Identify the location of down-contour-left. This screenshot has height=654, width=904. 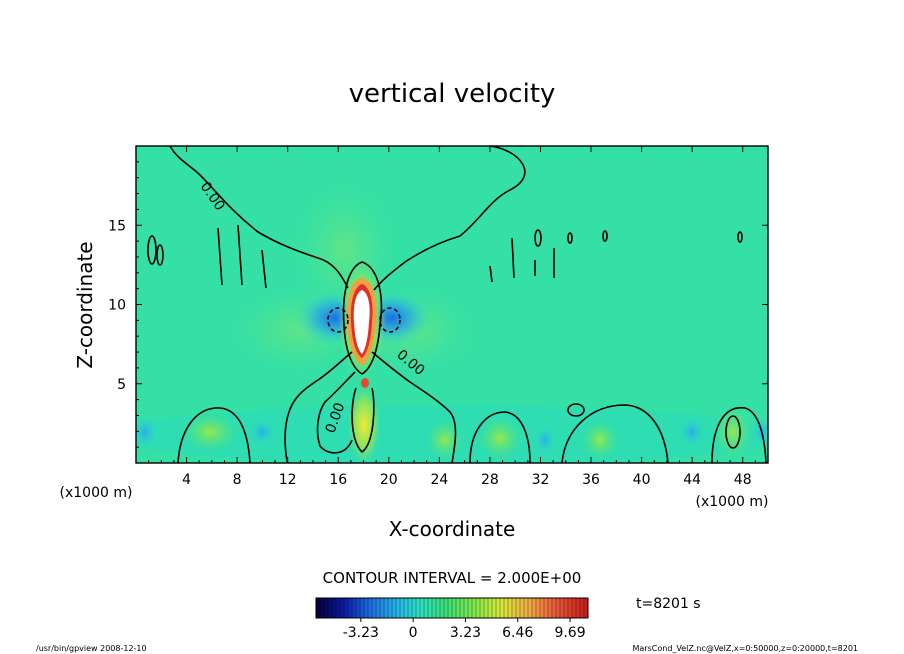
(338, 320).